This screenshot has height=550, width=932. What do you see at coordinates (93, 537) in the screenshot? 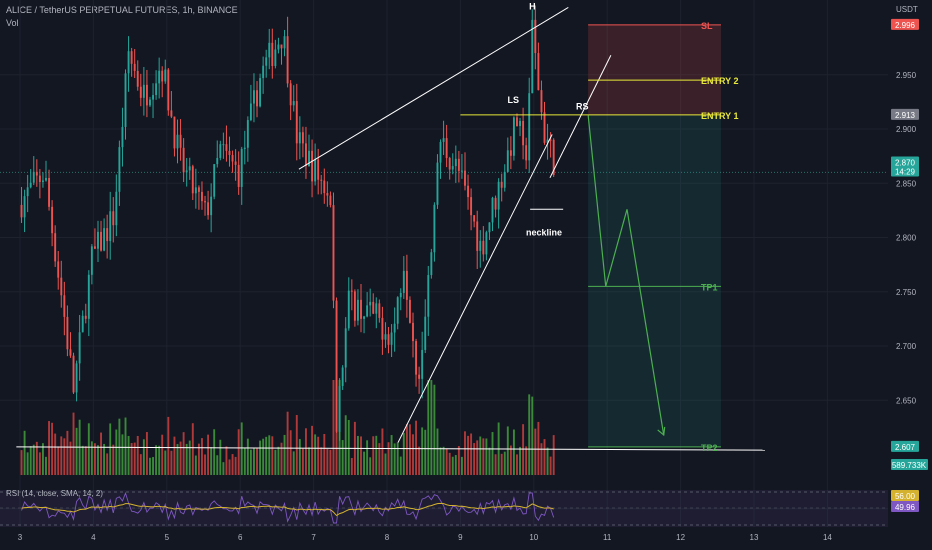
I see `time-tick: 4` at bounding box center [93, 537].